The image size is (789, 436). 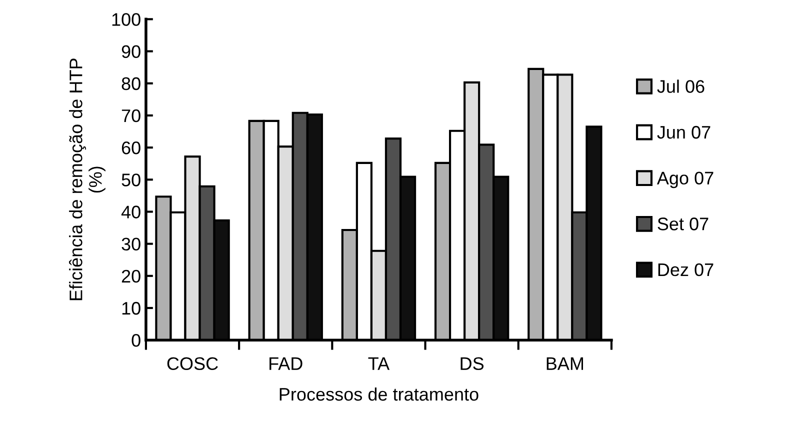 I want to click on y-tick-label: 30, so click(x=131, y=244).